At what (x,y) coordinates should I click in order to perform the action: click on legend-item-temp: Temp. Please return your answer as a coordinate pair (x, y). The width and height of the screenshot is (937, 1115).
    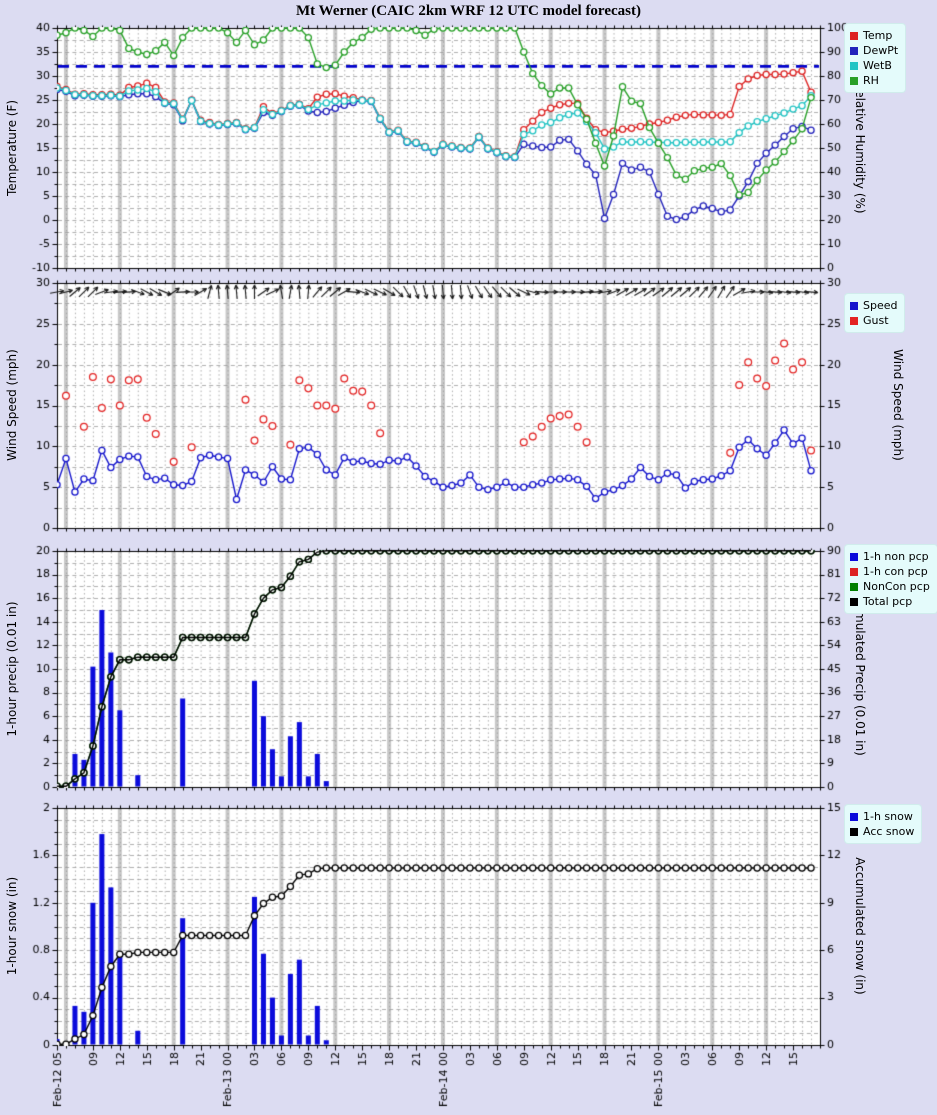
    Looking at the image, I should click on (874, 35).